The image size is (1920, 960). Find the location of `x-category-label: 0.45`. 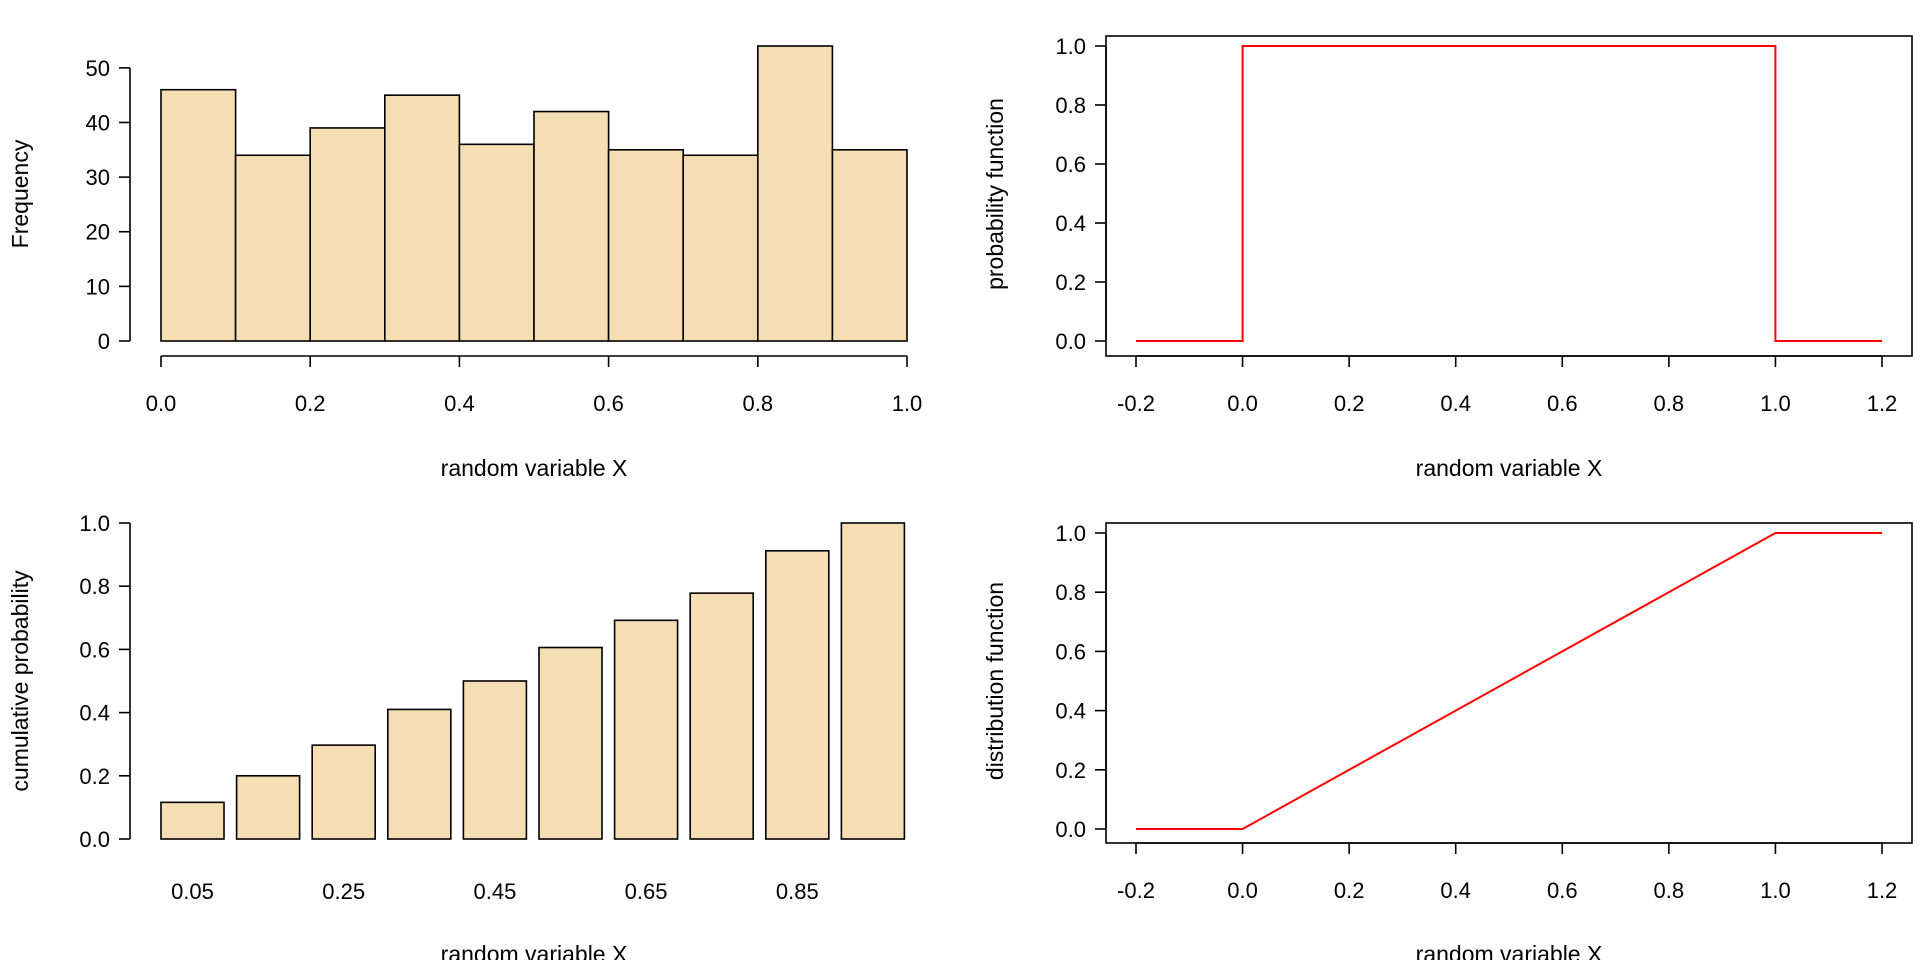

x-category-label: 0.45 is located at coordinates (494, 891).